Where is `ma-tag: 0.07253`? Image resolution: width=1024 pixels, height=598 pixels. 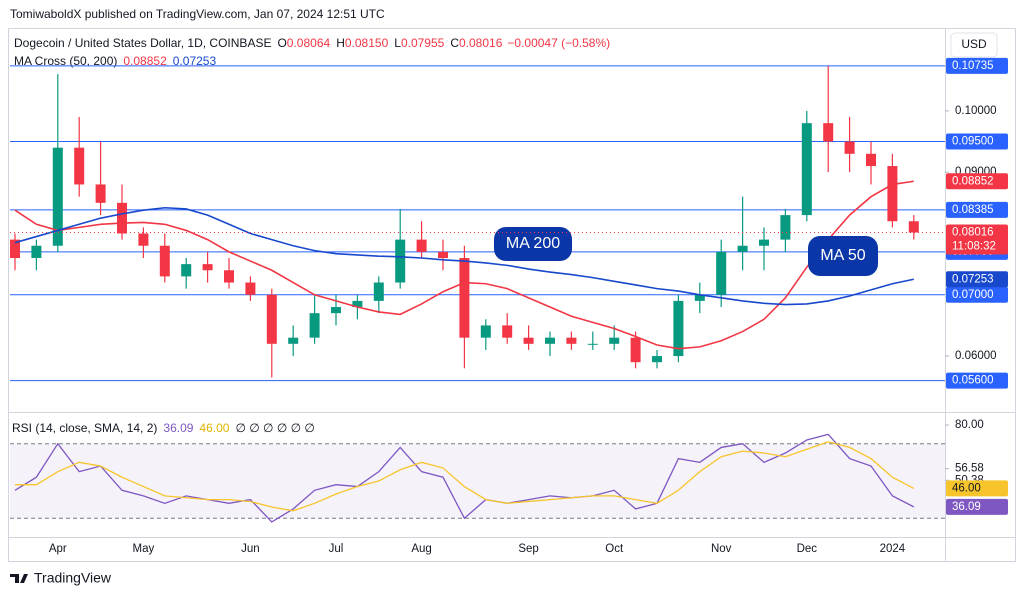 ma-tag: 0.07253 is located at coordinates (973, 279).